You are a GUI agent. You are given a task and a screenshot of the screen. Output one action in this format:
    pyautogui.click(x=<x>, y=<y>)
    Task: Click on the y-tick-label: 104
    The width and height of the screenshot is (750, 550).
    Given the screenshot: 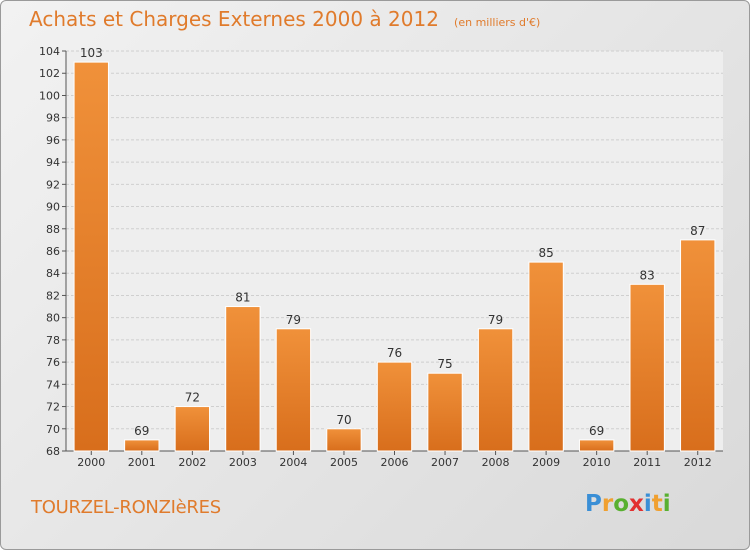 What is the action you would take?
    pyautogui.click(x=49, y=51)
    